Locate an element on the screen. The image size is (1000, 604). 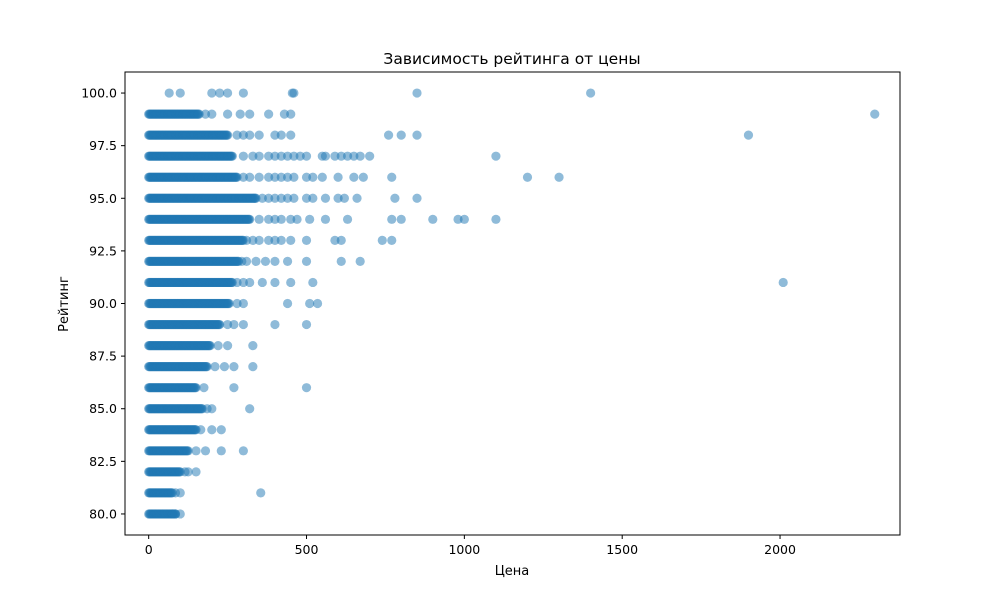
x-axis-ticks: 0 500 1000 1500 2000 is located at coordinates (470, 546).